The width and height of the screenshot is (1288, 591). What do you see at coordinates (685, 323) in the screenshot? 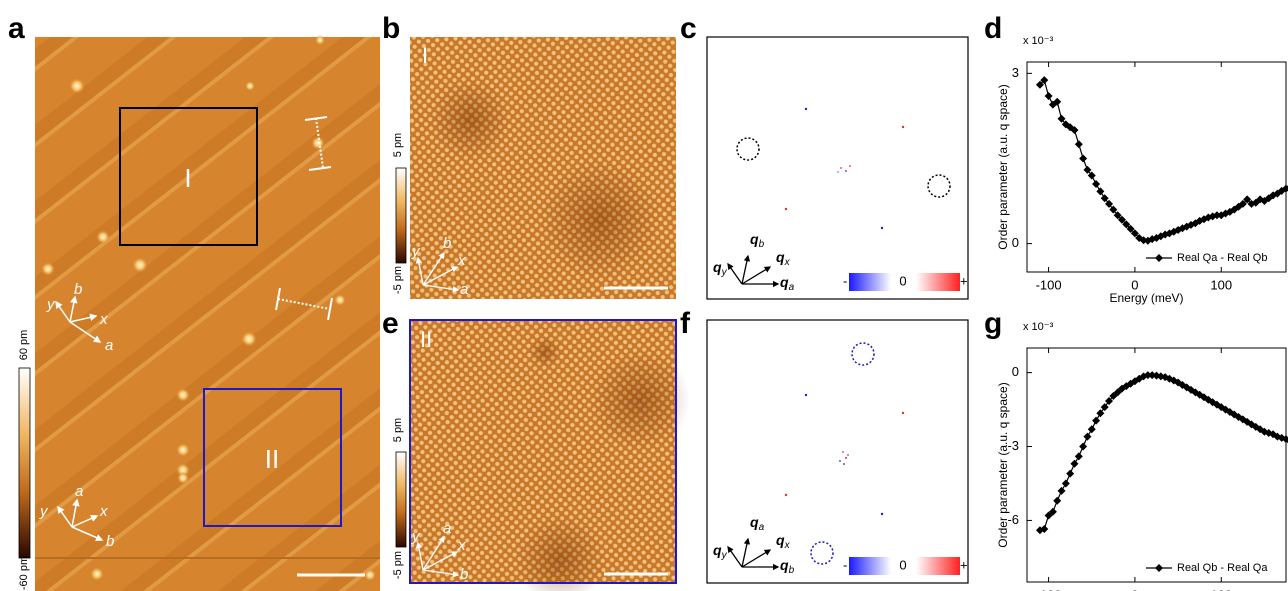
I see `panel-label: f` at bounding box center [685, 323].